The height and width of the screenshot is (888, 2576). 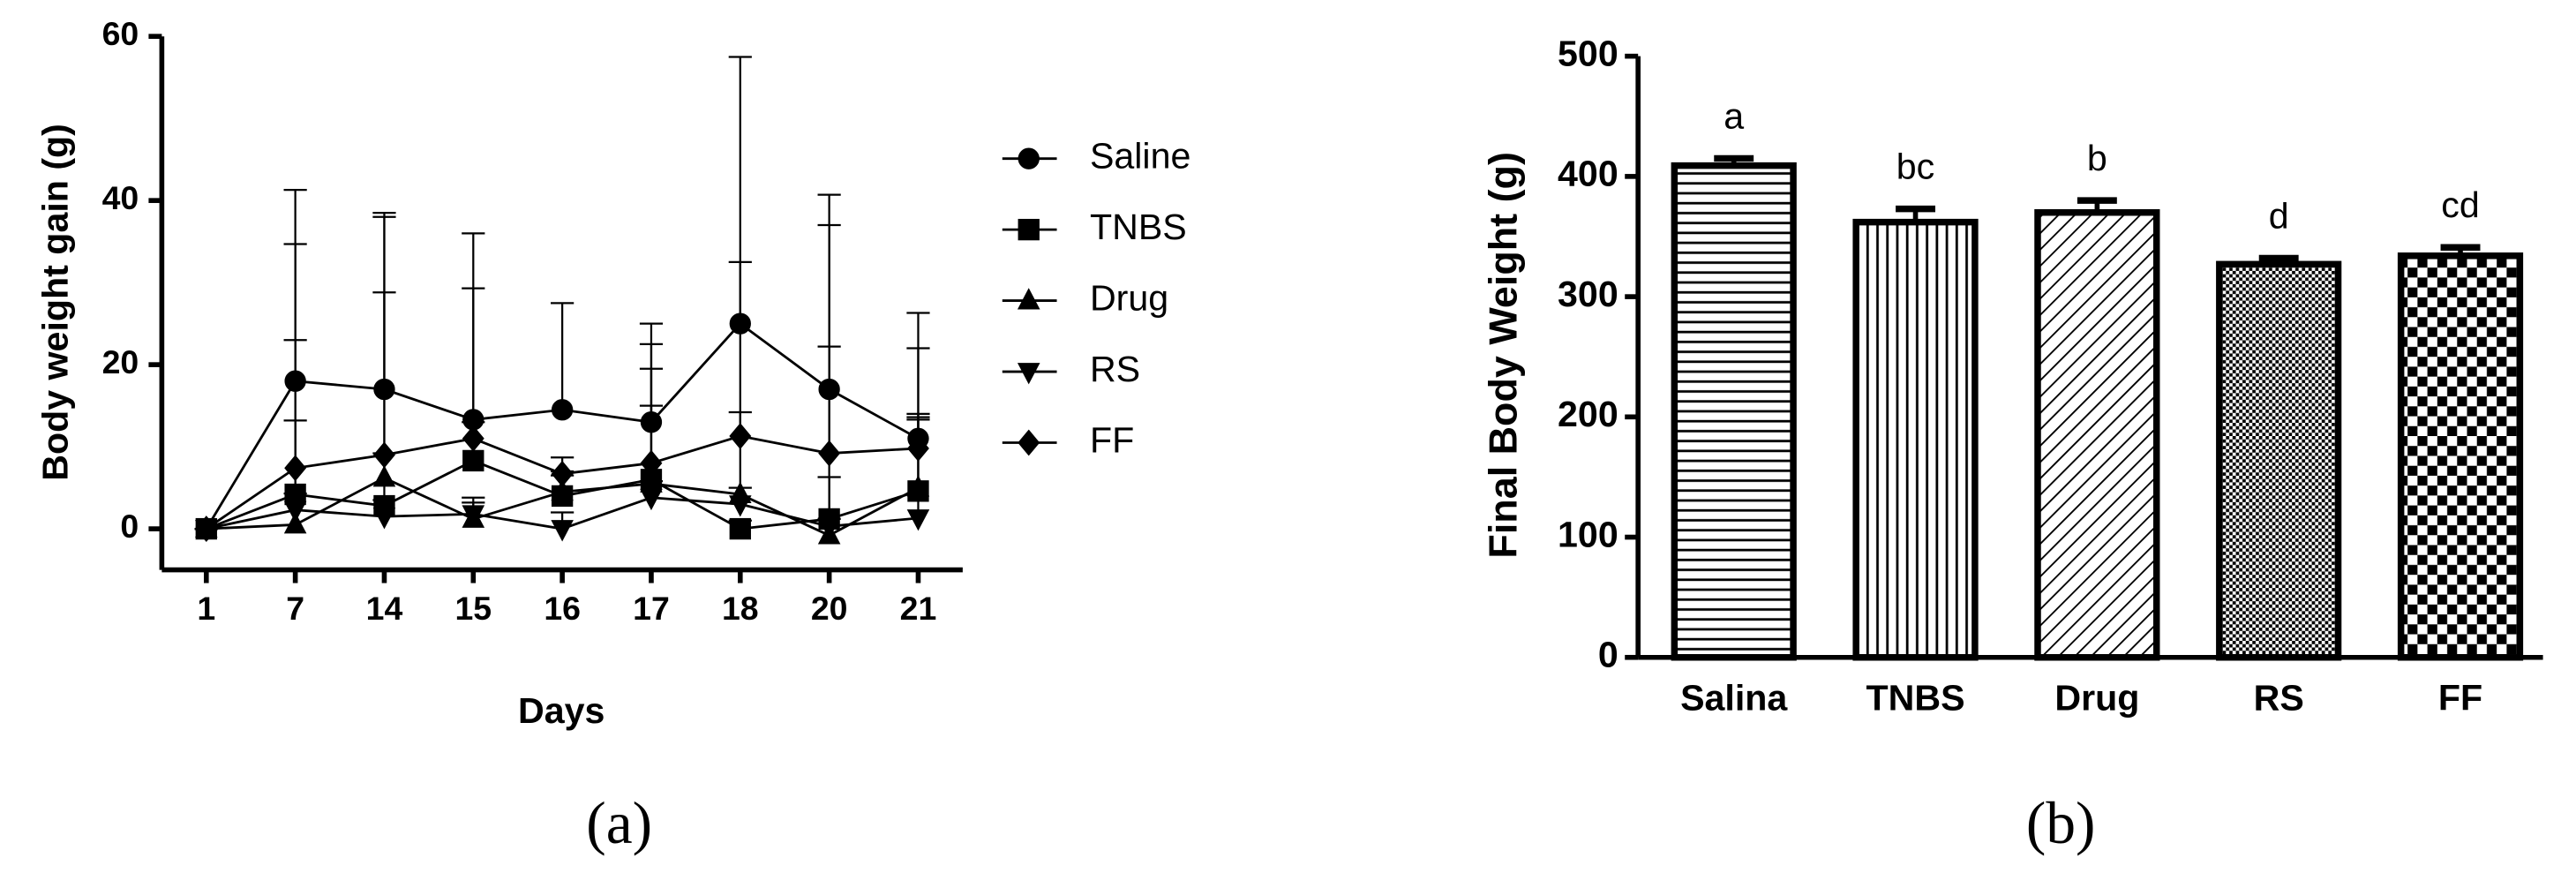 What do you see at coordinates (1734, 697) in the screenshot?
I see `x-tick-label: Salina` at bounding box center [1734, 697].